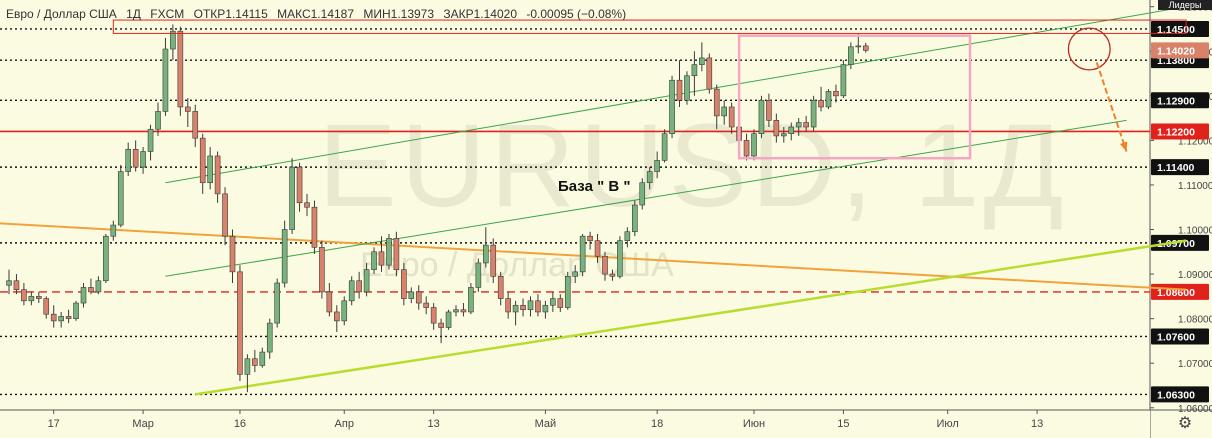 The width and height of the screenshot is (1212, 438). Describe the element at coordinates (854, 97) in the screenshot. I see `consolidation-box` at that location.